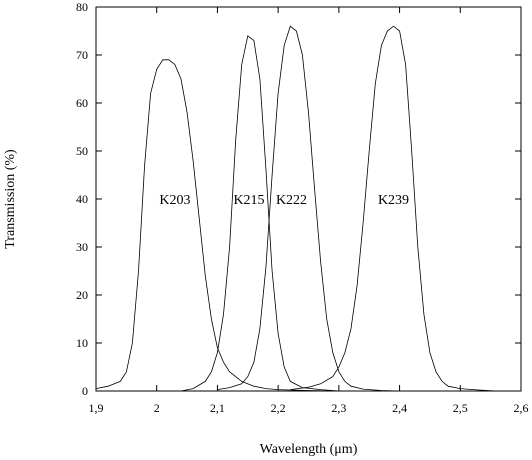  I want to click on x-tick-label: 2,4, so click(399, 408).